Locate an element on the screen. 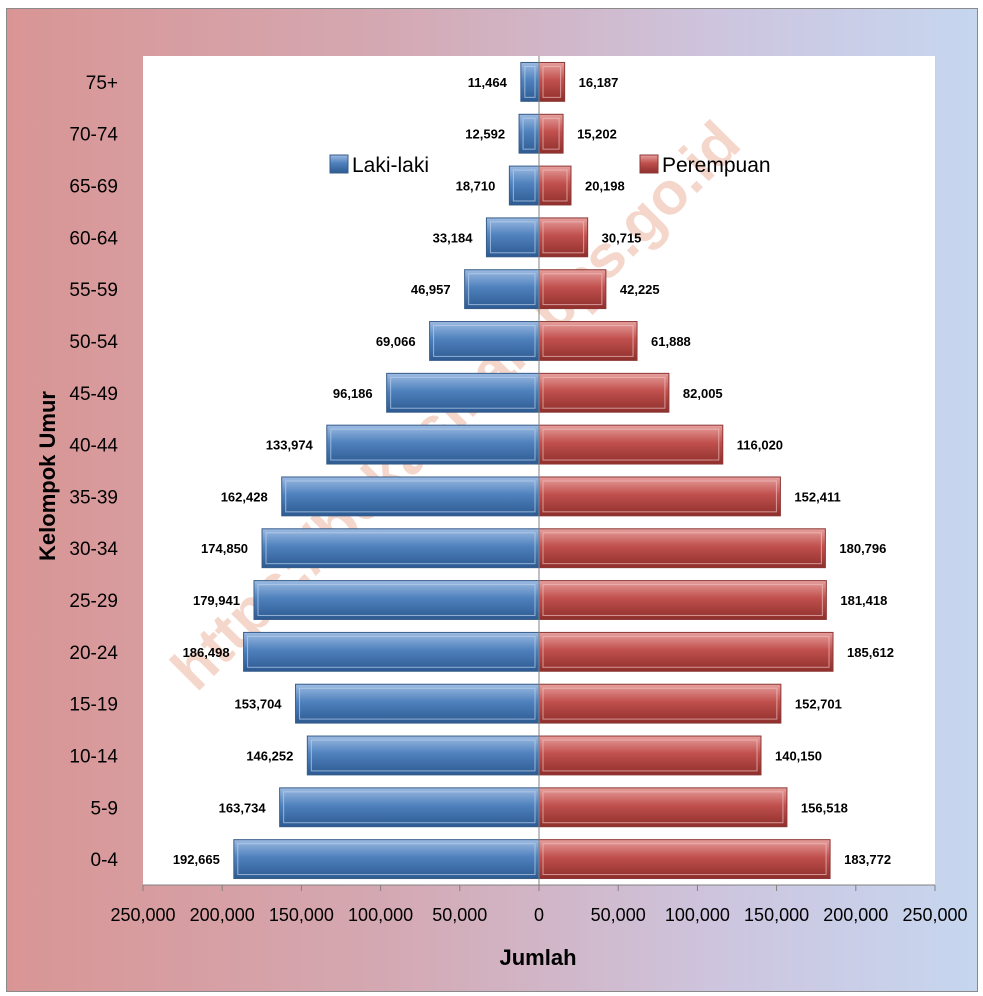  x-tick-label: 50,000 is located at coordinates (459, 915).